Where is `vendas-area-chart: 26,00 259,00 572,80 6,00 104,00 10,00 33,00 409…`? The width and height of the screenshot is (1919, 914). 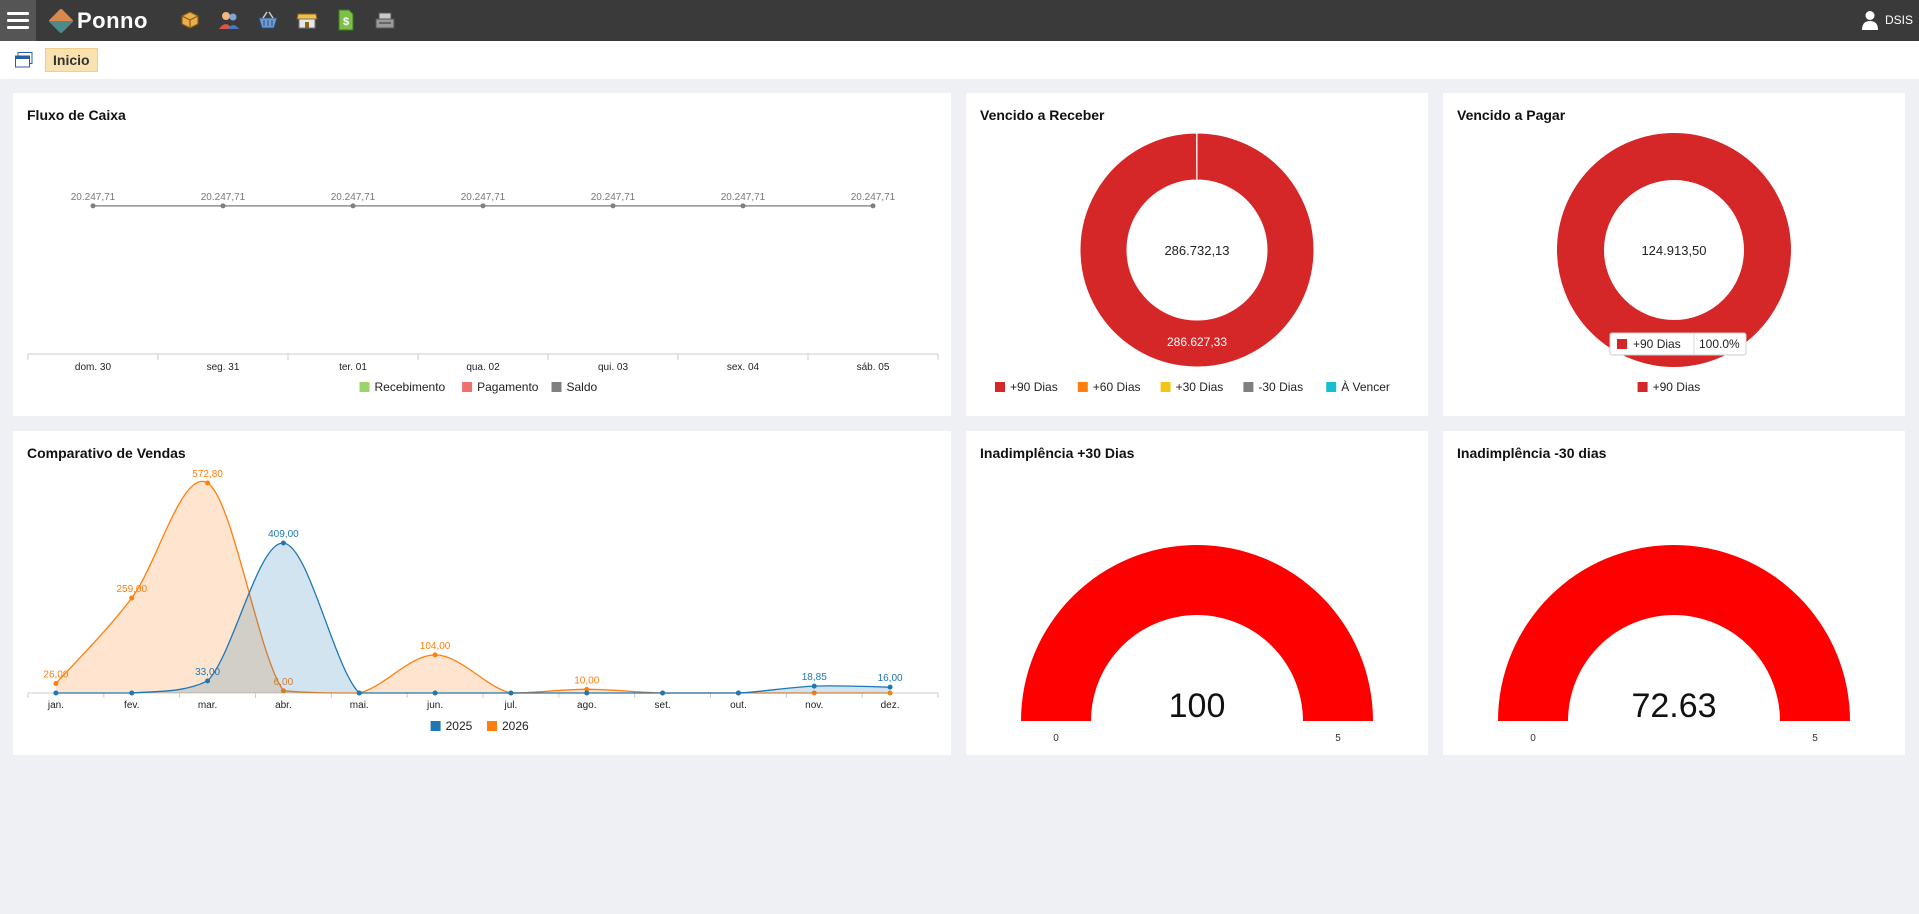 vendas-area-chart: 26,00 259,00 572,80 6,00 104,00 10,00 33,00 409… is located at coordinates (483, 601).